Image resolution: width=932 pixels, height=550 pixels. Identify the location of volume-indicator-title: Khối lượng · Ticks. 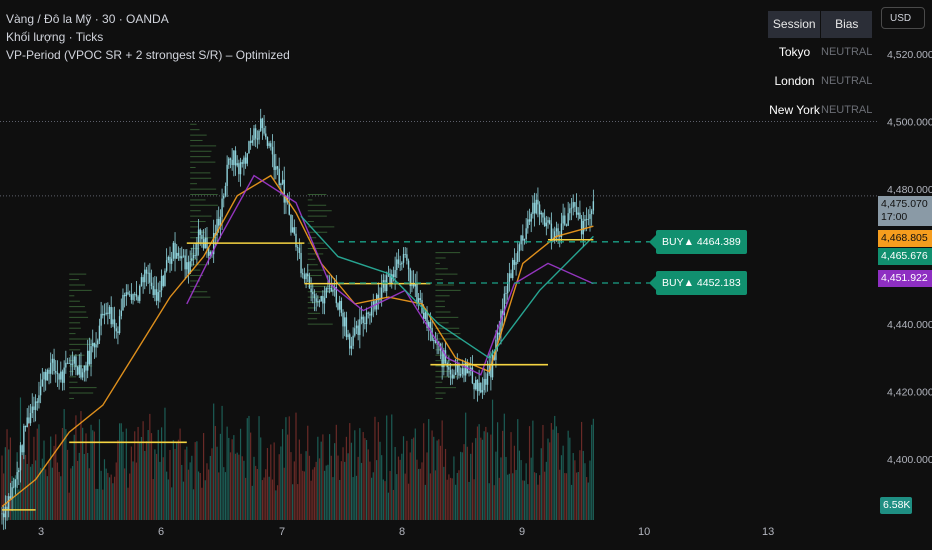
(55, 37).